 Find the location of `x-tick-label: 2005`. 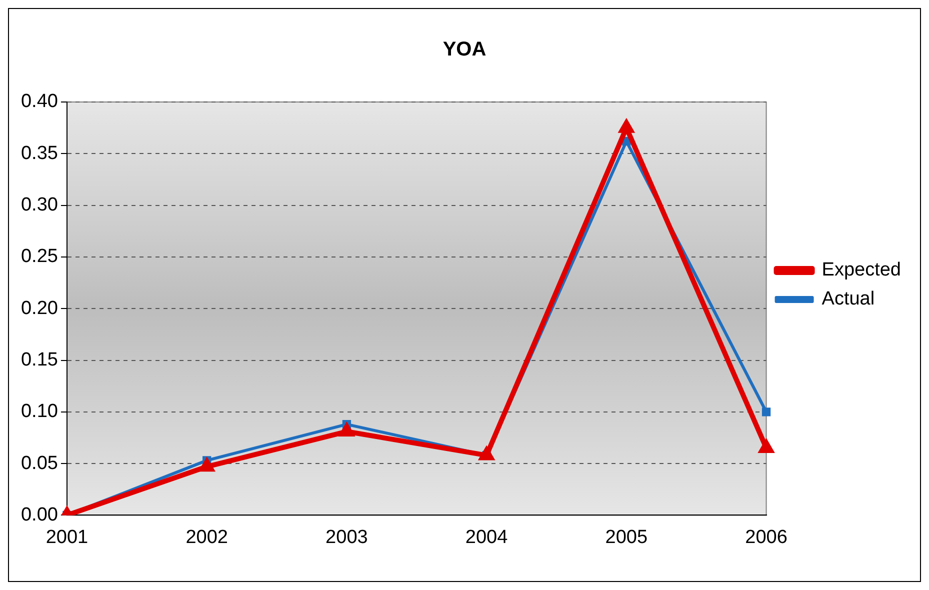

x-tick-label: 2005 is located at coordinates (626, 537).